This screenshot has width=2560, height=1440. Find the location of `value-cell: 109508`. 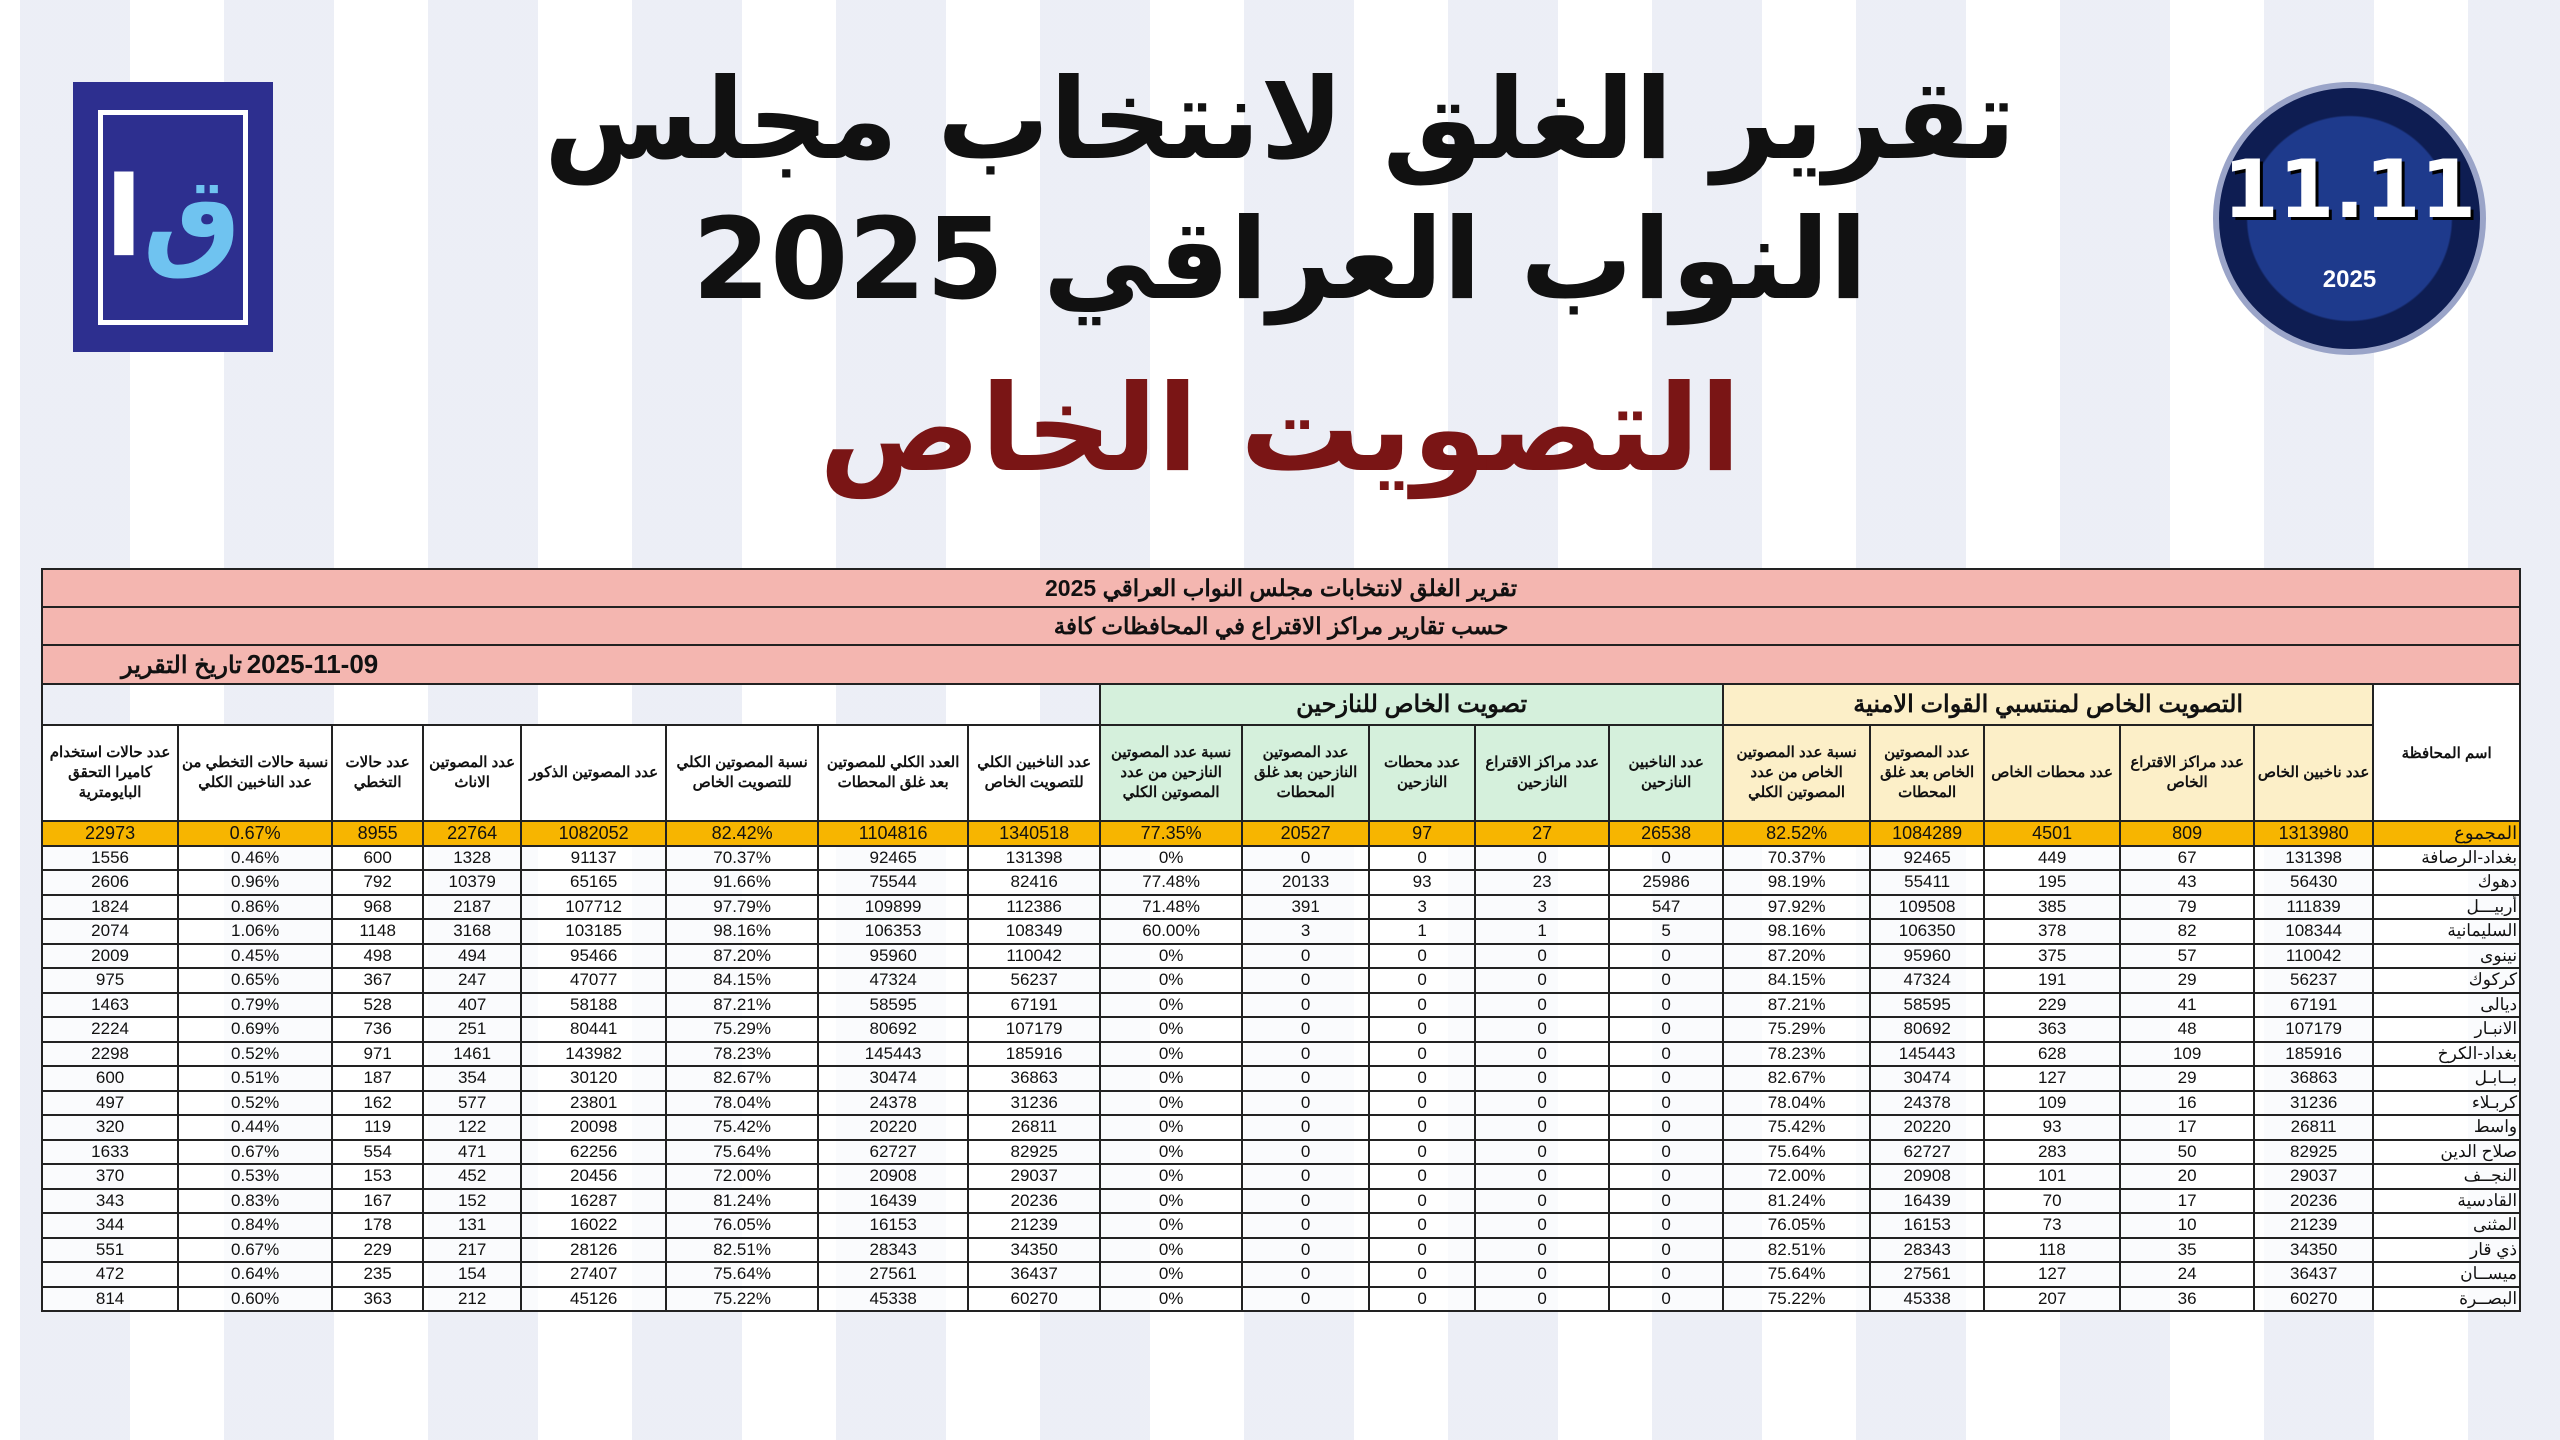

value-cell: 109508 is located at coordinates (1927, 906).